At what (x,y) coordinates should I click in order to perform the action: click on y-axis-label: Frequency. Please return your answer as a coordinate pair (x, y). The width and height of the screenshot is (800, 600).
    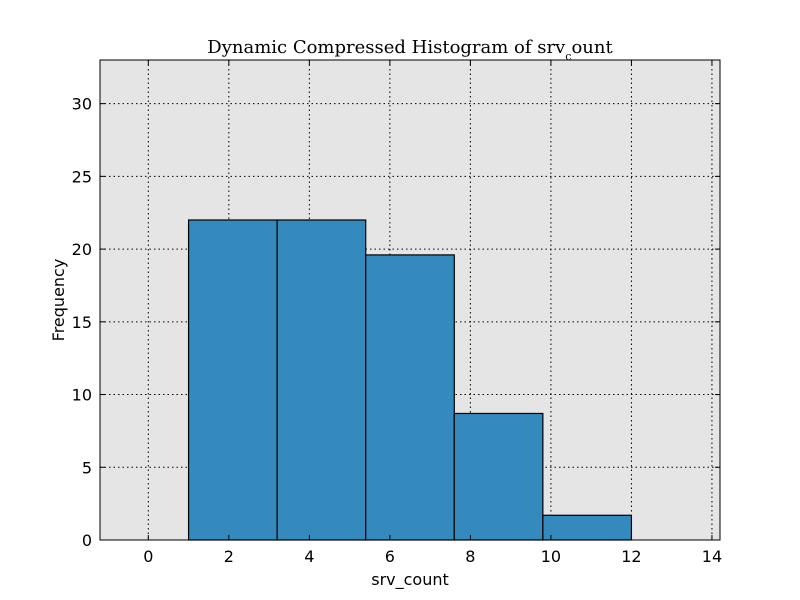
    Looking at the image, I should click on (58, 300).